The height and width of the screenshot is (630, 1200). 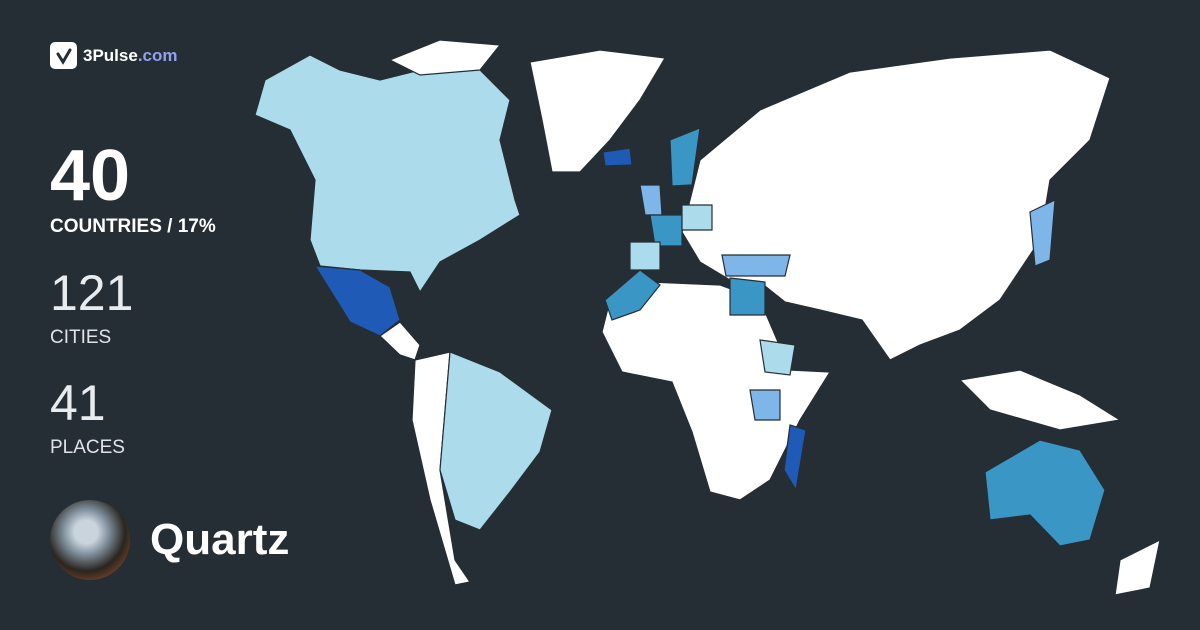 I want to click on southeast-asia, so click(x=1040, y=400).